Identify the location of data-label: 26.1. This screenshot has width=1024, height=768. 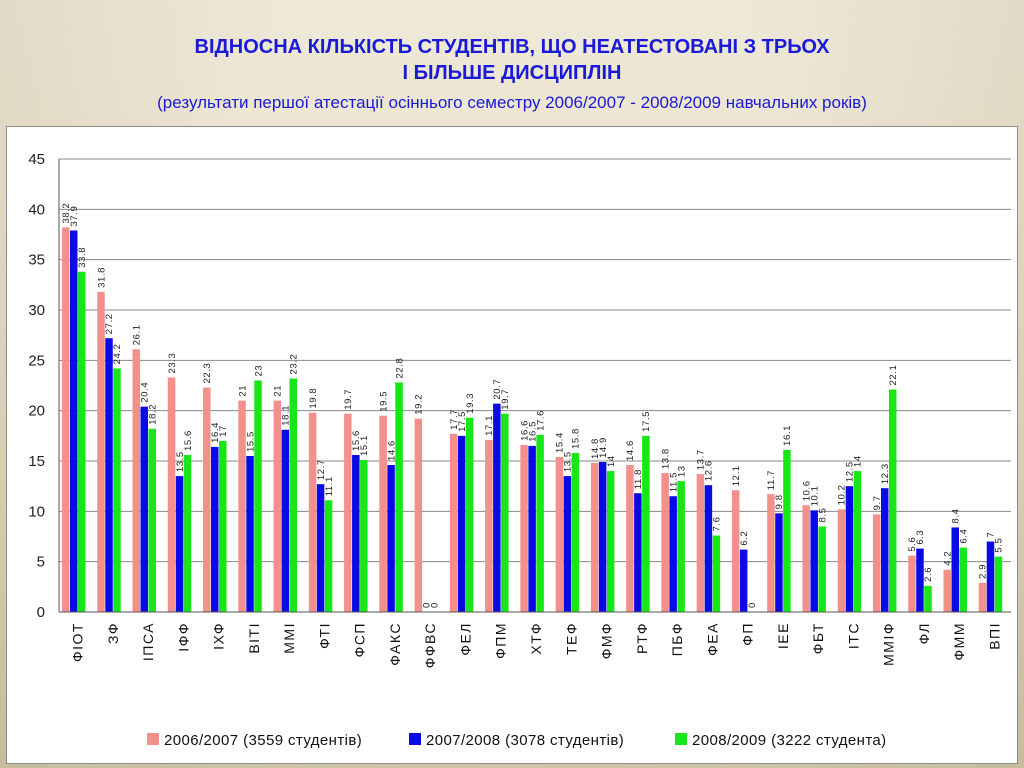
(137, 334).